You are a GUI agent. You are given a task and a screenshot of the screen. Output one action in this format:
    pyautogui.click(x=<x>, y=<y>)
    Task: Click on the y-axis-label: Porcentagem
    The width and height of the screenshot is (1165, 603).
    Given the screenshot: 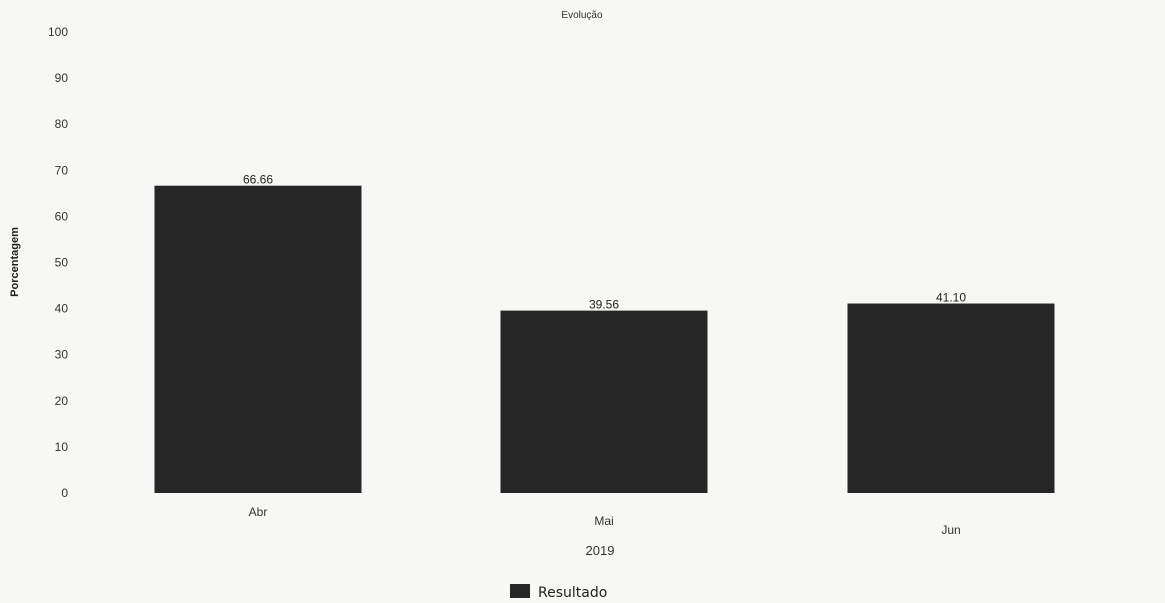 What is the action you would take?
    pyautogui.click(x=15, y=262)
    